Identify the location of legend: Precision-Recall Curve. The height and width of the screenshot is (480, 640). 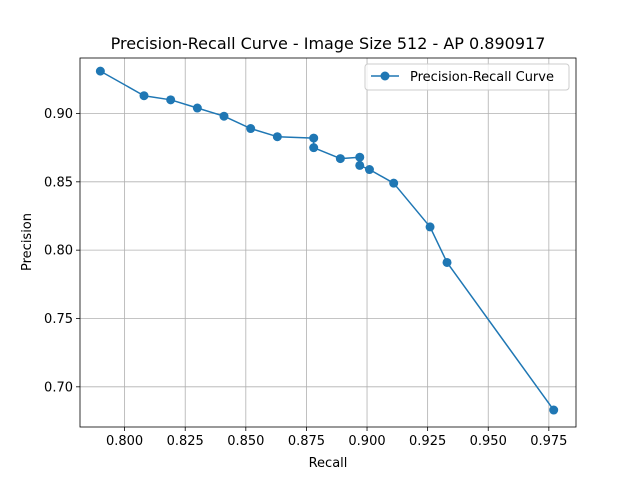
(467, 77).